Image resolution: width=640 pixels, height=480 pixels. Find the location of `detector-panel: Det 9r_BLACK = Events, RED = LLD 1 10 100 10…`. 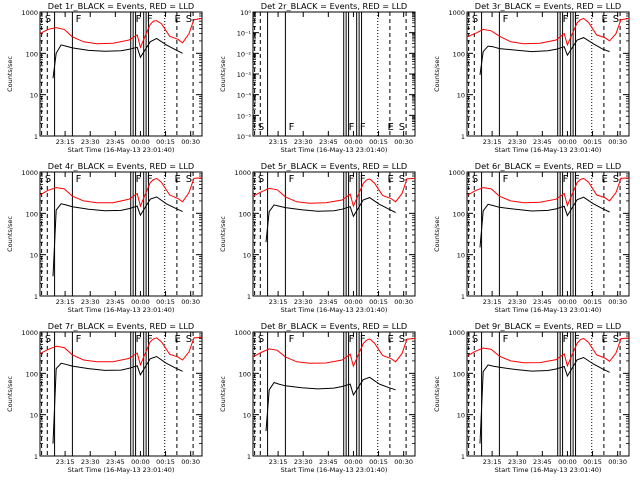

detector-panel: Det 9r_BLACK = Events, RED = LLD 1 10 100 10… is located at coordinates (533, 400).